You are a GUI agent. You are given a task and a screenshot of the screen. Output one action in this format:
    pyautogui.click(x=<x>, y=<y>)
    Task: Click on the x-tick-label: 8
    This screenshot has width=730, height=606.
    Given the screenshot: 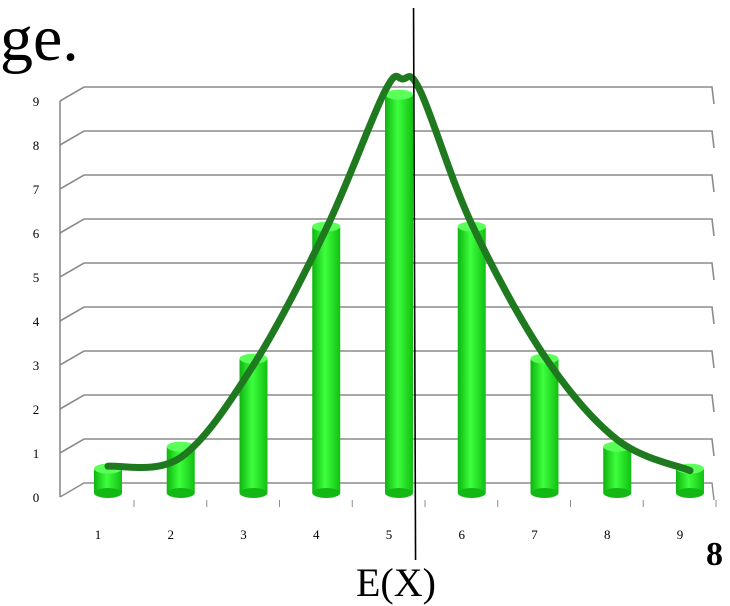 What is the action you would take?
    pyautogui.click(x=607, y=534)
    